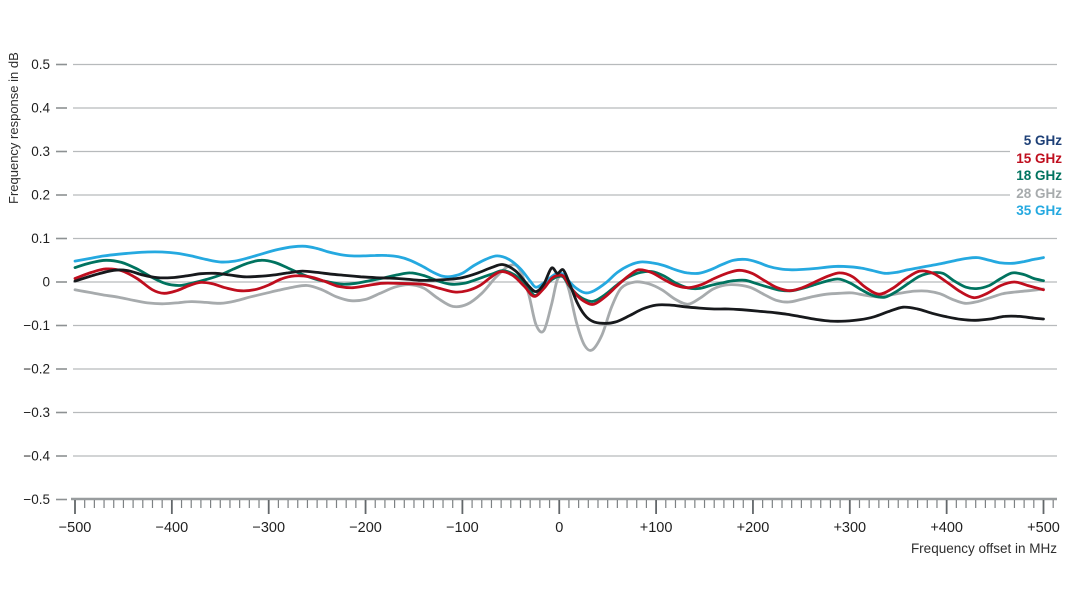  Describe the element at coordinates (1039, 210) in the screenshot. I see `legend-item-35ghz: 35 GHz` at that location.